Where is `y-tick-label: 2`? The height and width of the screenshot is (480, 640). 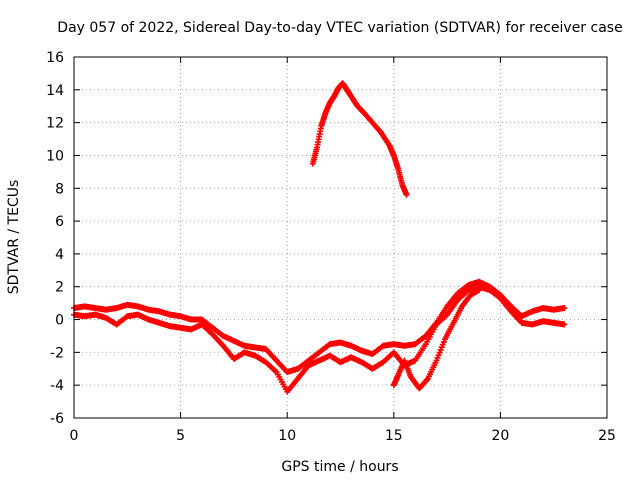
y-tick-label: 2 is located at coordinates (59, 288).